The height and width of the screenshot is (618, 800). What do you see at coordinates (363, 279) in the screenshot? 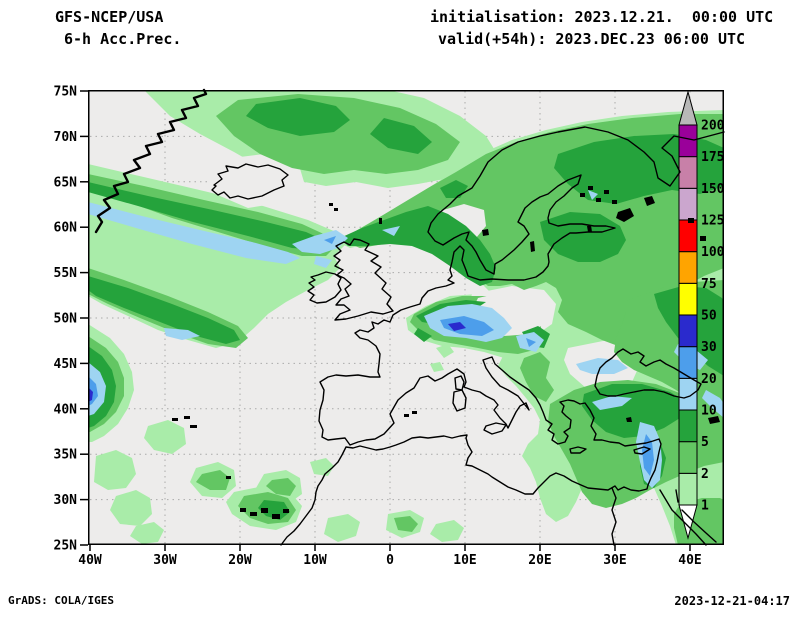
I see `coast-britain` at bounding box center [363, 279].